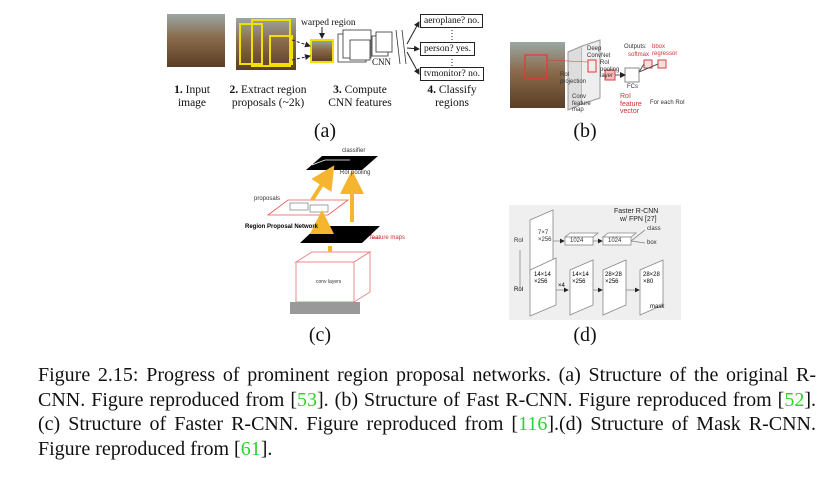  I want to click on step-text: Extract region proposals (~2k), so click(269, 96).